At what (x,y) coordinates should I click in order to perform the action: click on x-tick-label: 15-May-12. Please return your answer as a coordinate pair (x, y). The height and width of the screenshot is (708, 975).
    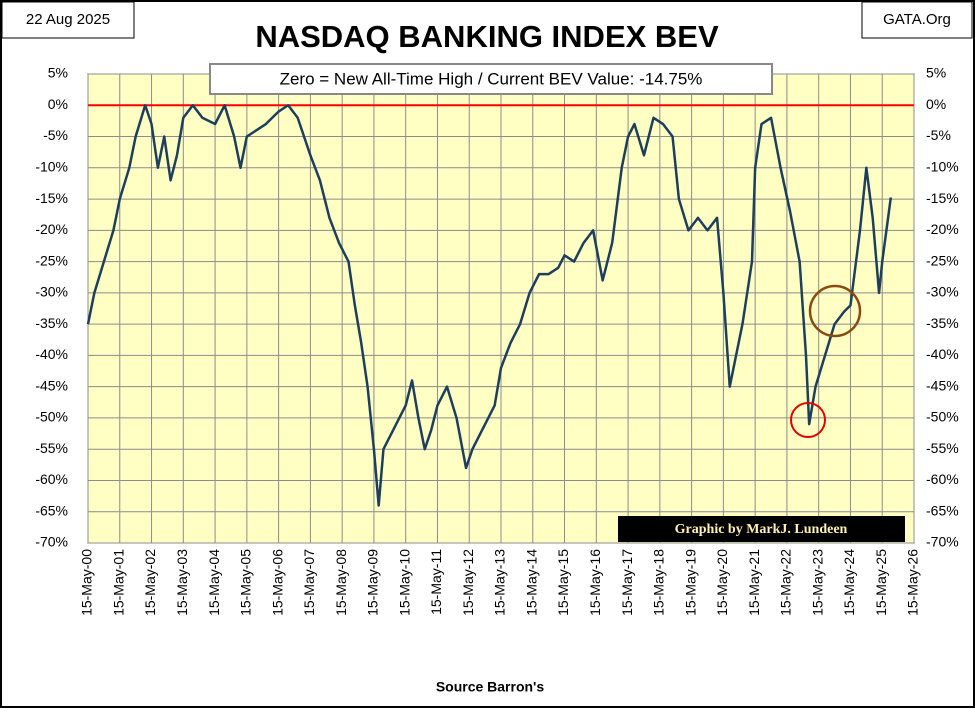
    Looking at the image, I should click on (468, 582).